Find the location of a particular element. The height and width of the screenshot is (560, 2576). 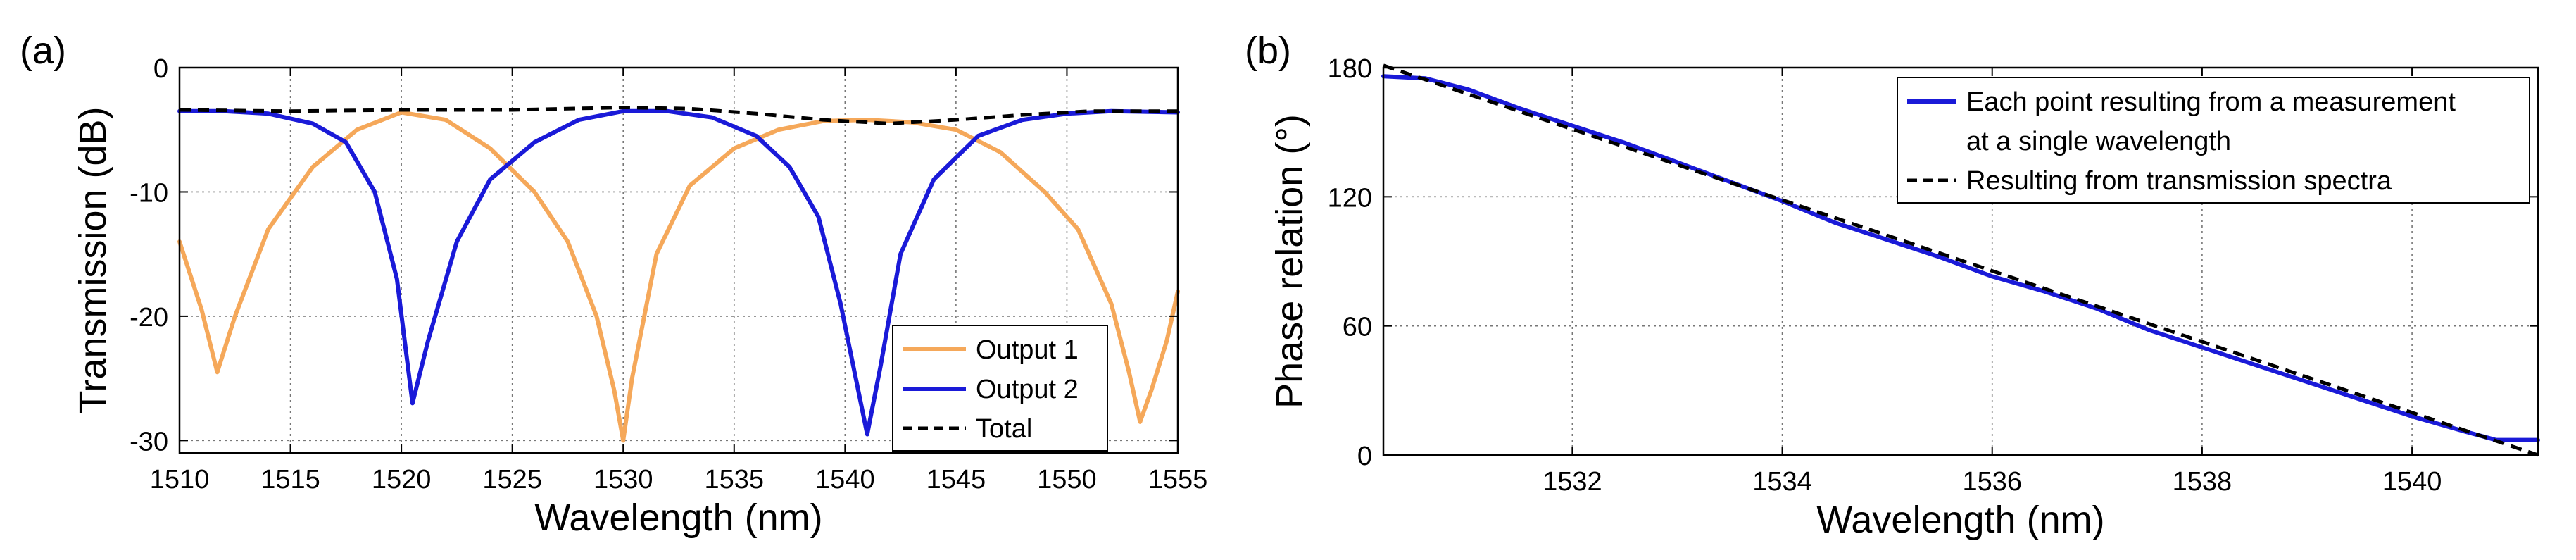

y-tick-label: 180 is located at coordinates (1350, 69).